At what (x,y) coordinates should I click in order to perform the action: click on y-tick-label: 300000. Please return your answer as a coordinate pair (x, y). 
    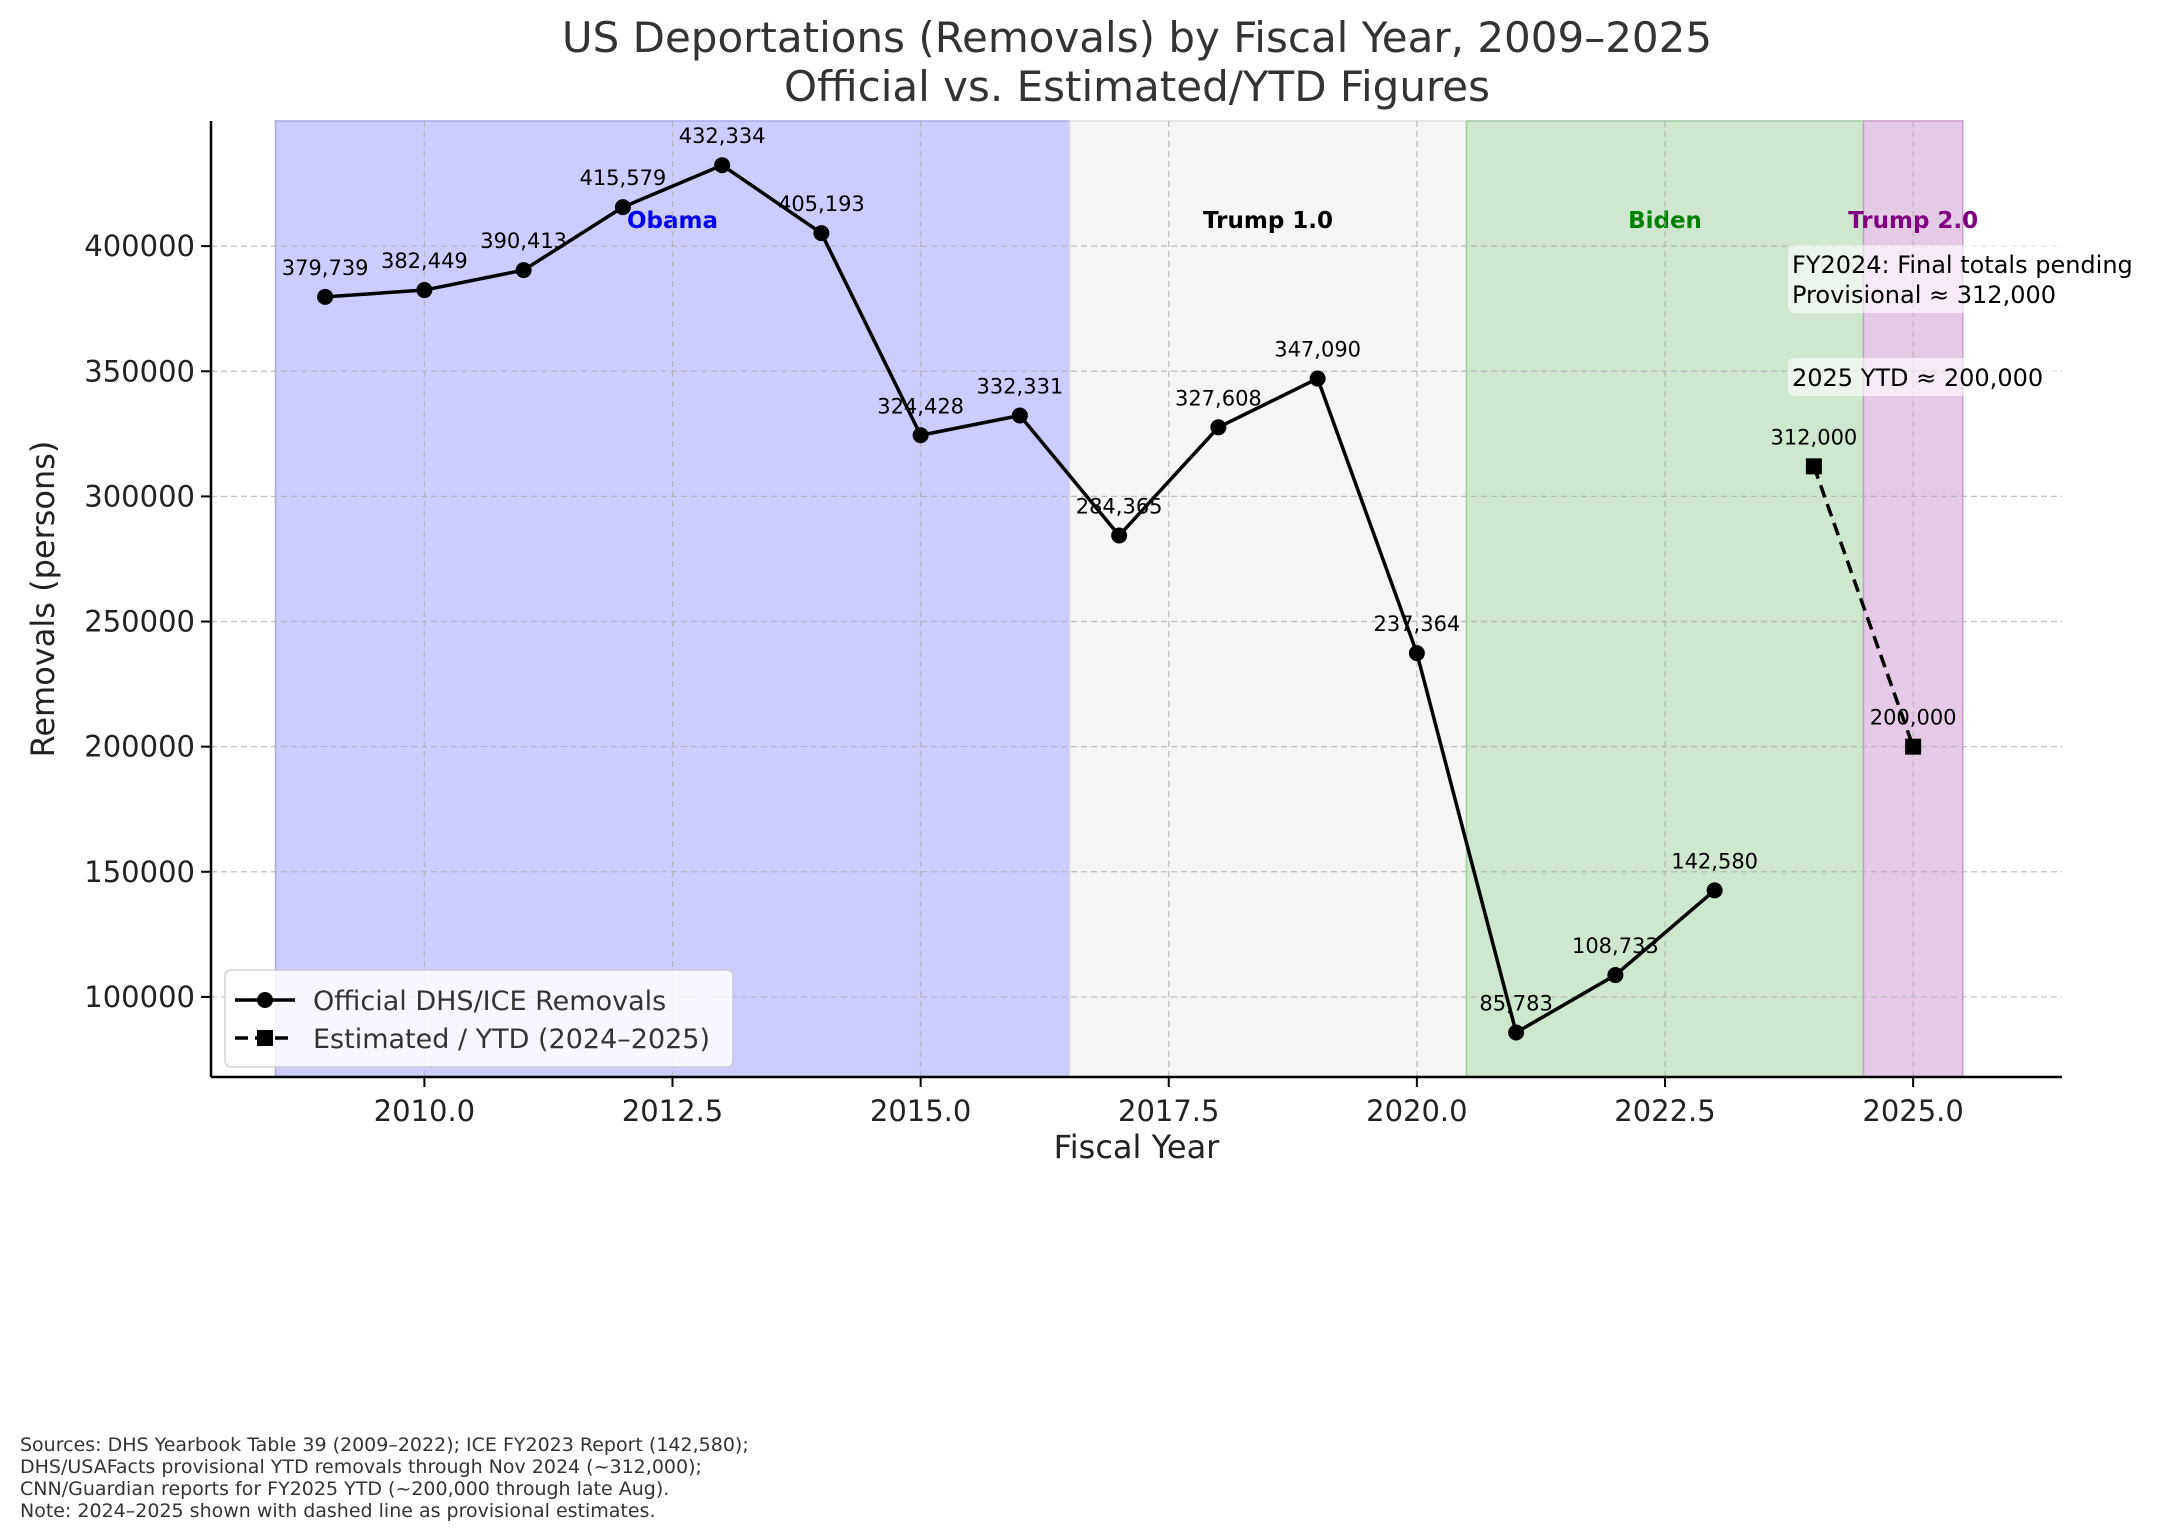
    Looking at the image, I should click on (139, 496).